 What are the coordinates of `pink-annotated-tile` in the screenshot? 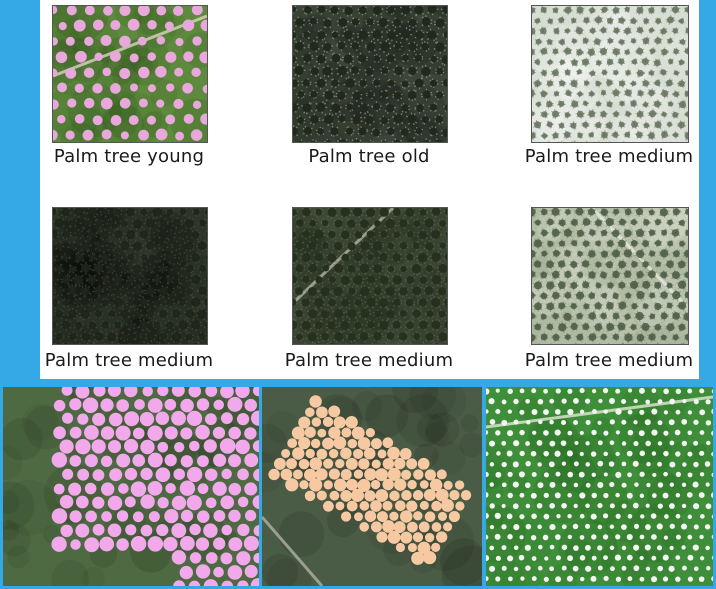 It's located at (131, 486).